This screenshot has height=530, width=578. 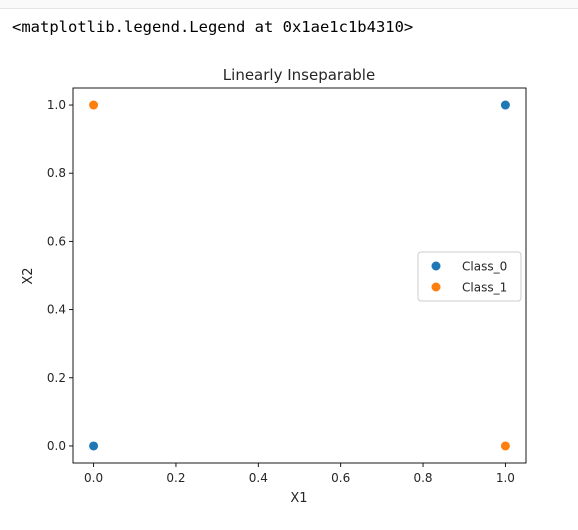 What do you see at coordinates (175, 478) in the screenshot?
I see `x-tick-label: 0.2` at bounding box center [175, 478].